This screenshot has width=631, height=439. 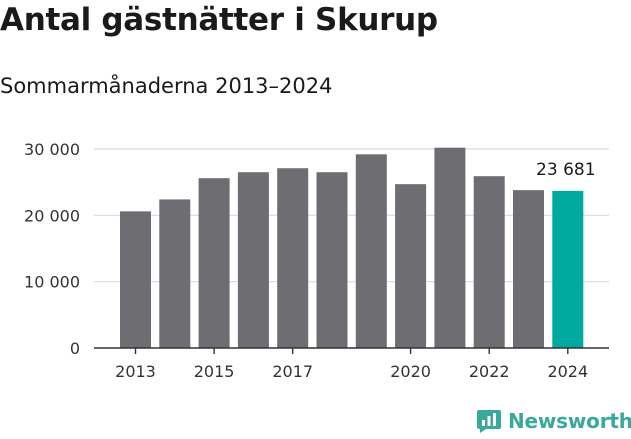 I want to click on chart-subtitle: Sommarmånaderna 2013–2024, so click(x=166, y=86).